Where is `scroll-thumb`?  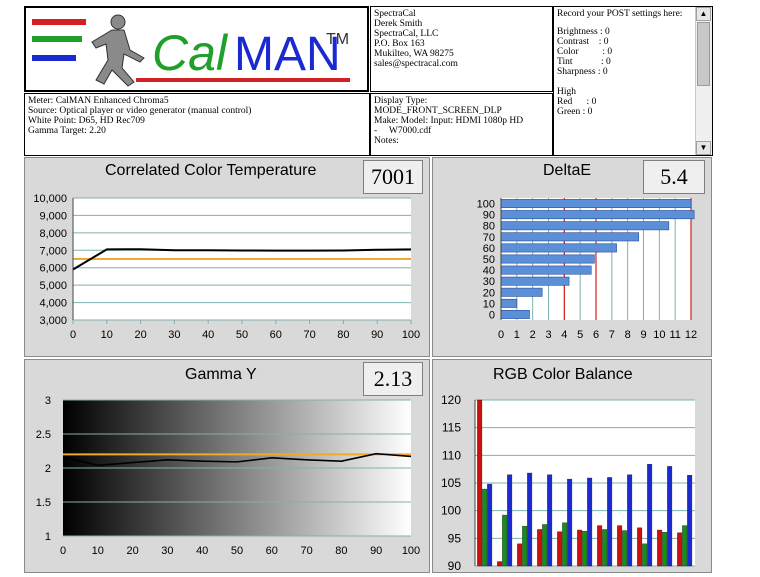
scroll-thumb is located at coordinates (703, 54).